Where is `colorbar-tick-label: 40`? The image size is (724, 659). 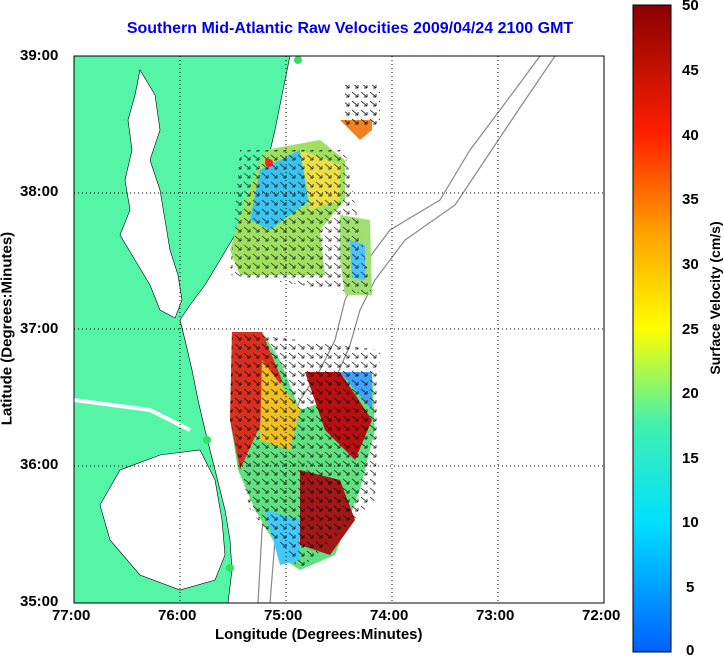 colorbar-tick-label: 40 is located at coordinates (690, 135).